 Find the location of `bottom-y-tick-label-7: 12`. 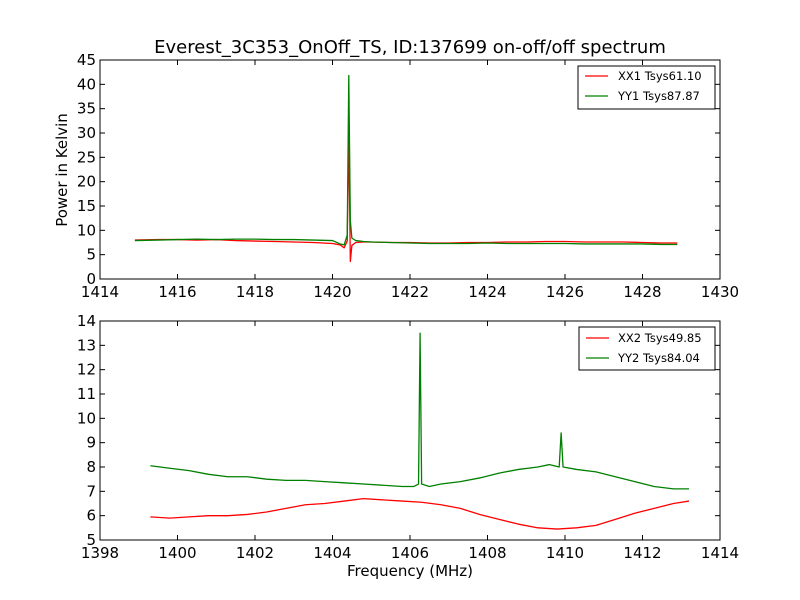

bottom-y-tick-label-7: 12 is located at coordinates (86, 370).